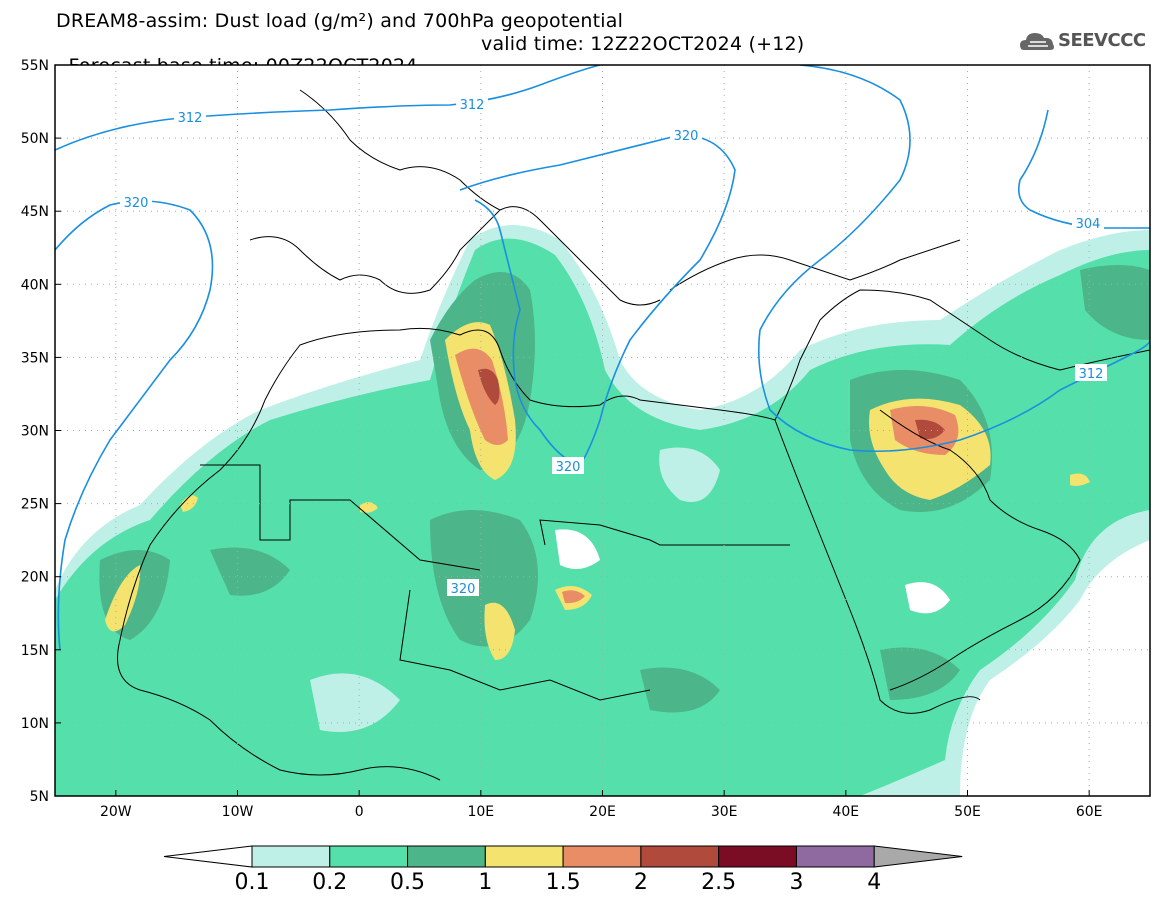  I want to click on colorbar-label: 0.1, so click(252, 882).